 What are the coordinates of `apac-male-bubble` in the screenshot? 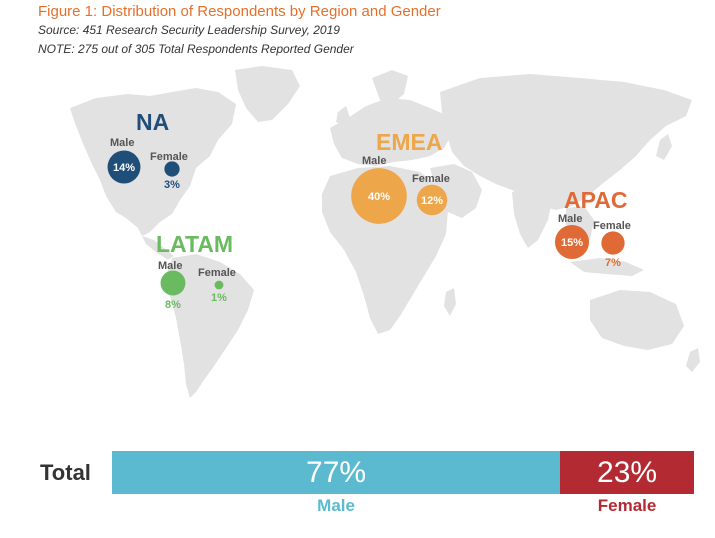 It's located at (572, 242).